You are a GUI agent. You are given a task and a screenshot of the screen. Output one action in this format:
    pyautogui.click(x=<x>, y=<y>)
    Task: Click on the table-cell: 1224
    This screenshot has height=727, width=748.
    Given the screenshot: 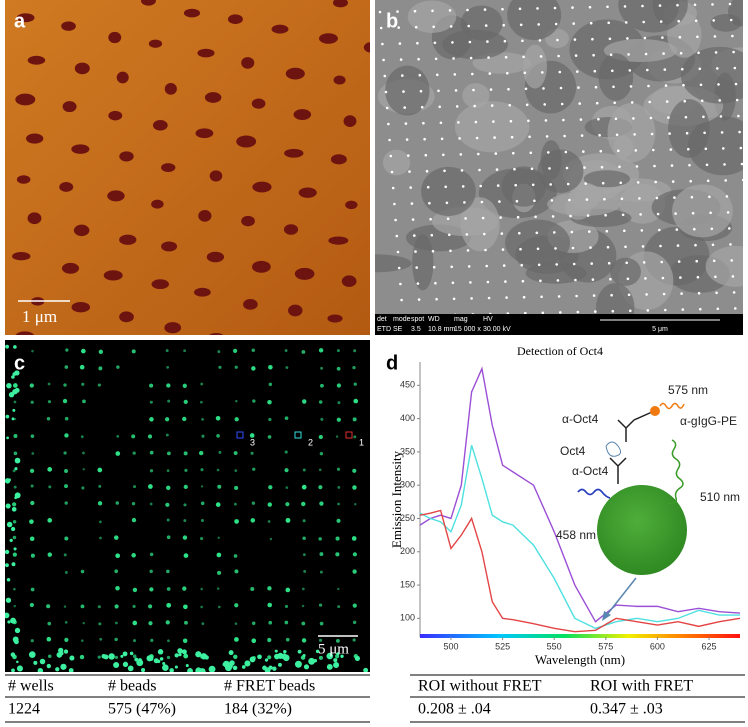 What is the action you would take?
    pyautogui.click(x=24, y=709)
    